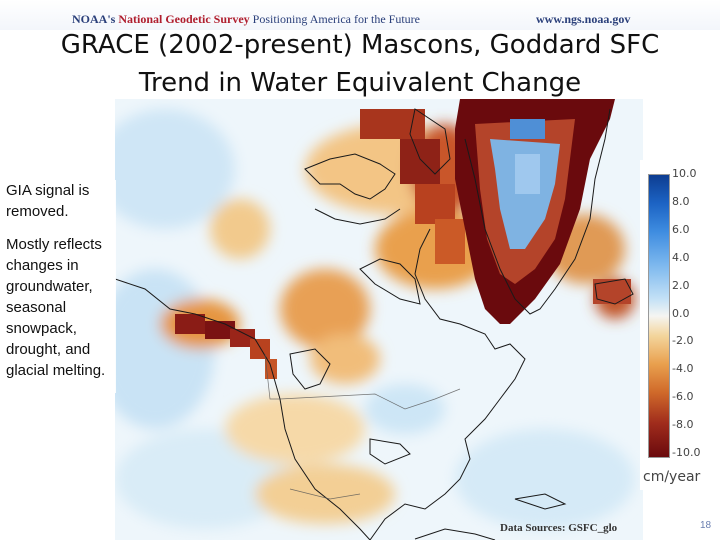 The width and height of the screenshot is (720, 540). Describe the element at coordinates (48, 201) in the screenshot. I see `note-gia: GIA signal is removed.` at that location.